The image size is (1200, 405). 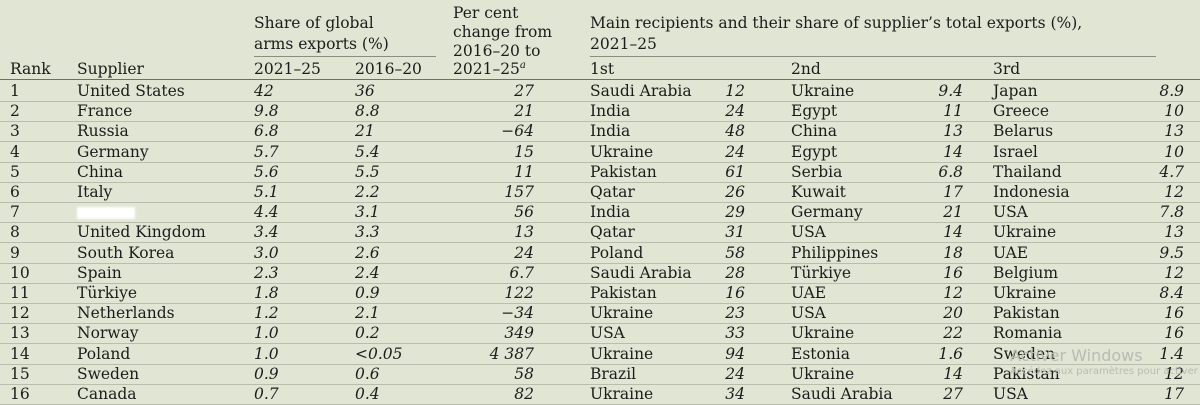 What do you see at coordinates (953, 232) in the screenshot?
I see `cell-v2: 14` at bounding box center [953, 232].